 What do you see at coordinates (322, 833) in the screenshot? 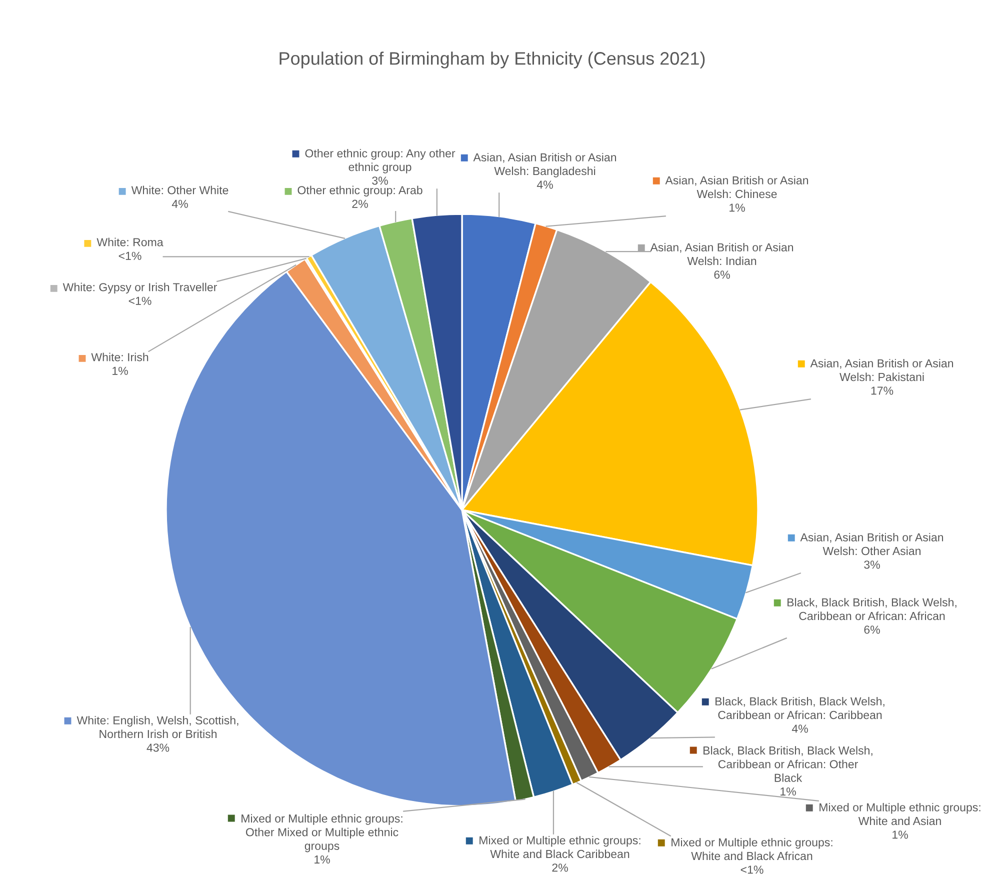
I see `legend-label: Mixed or Multiple ethnic groups: Other Mixed or Multiple ethnic groups` at bounding box center [322, 833].